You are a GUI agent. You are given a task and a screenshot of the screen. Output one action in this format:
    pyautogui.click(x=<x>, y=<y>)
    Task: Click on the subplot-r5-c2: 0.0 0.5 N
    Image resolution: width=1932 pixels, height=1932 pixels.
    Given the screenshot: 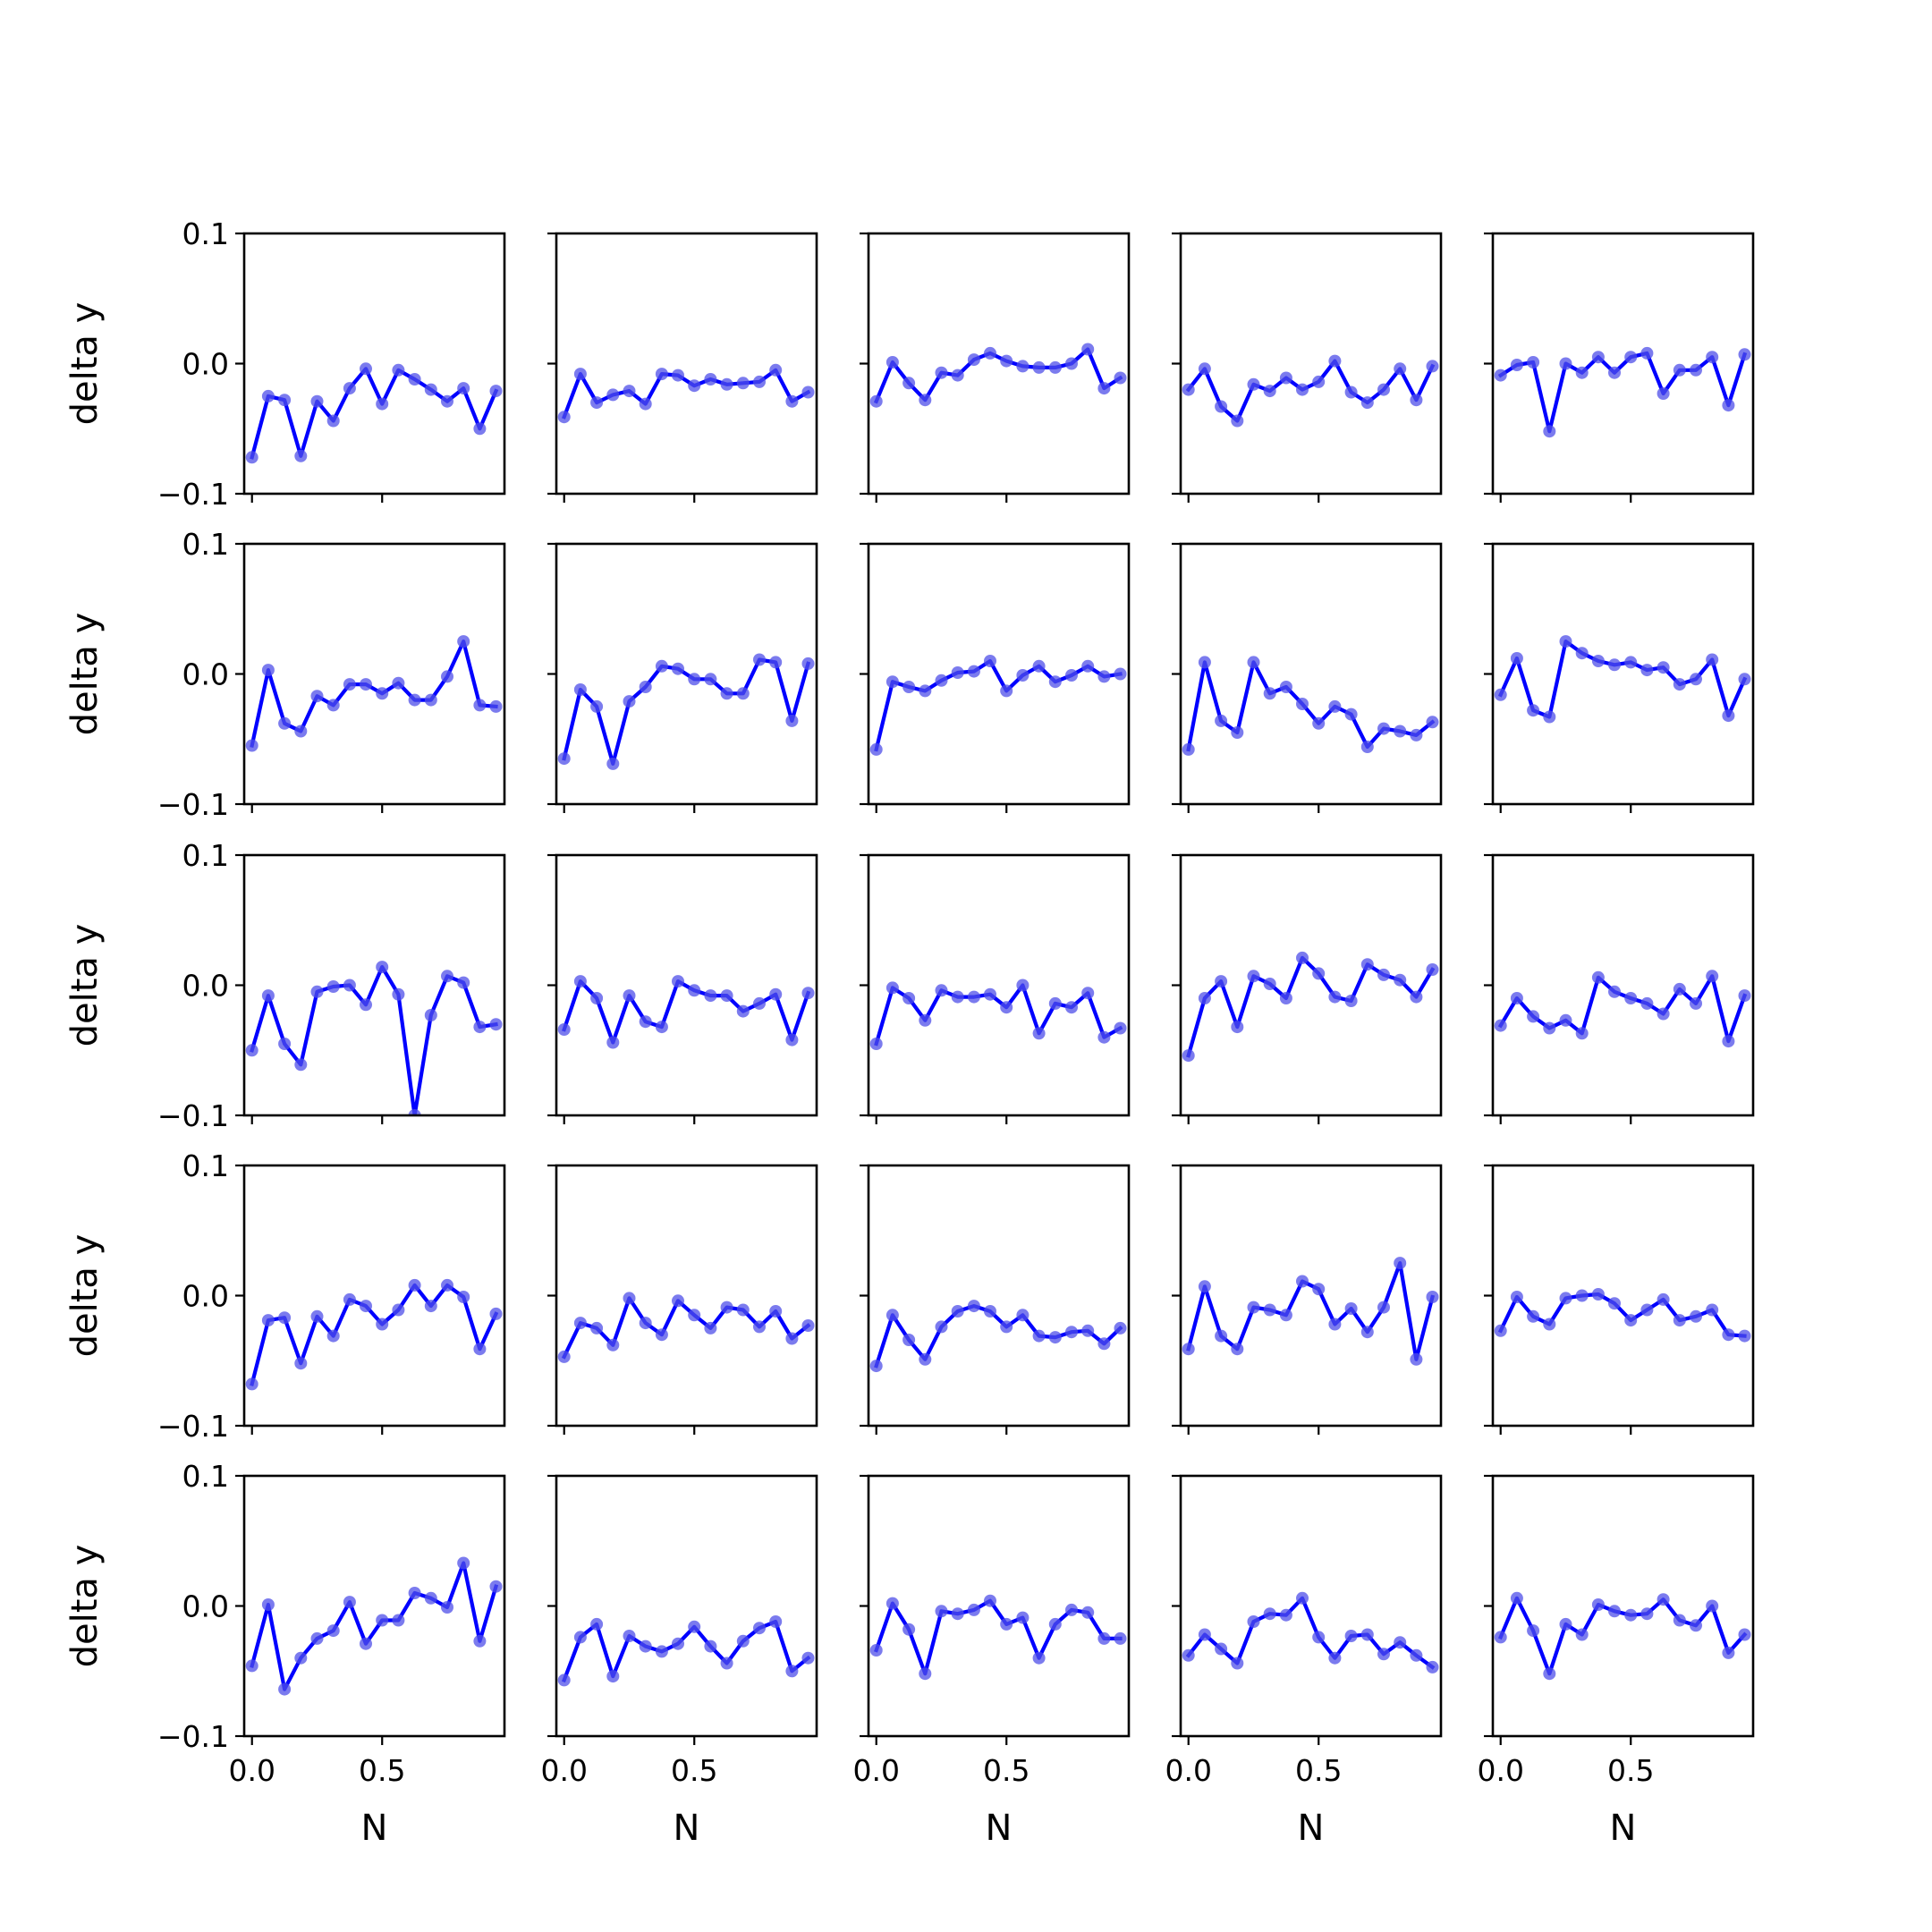 What is the action you would take?
    pyautogui.click(x=679, y=1661)
    